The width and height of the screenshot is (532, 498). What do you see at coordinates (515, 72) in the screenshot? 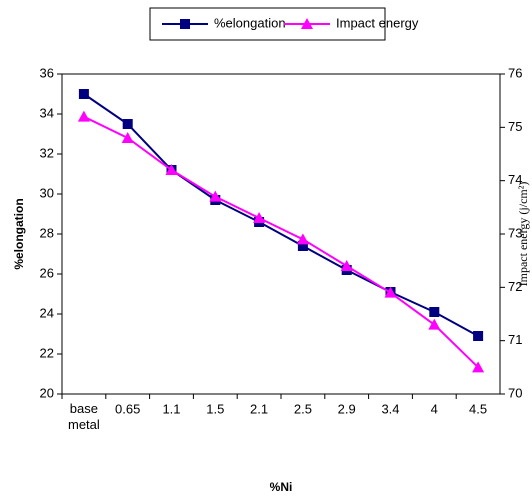
I see `y2-tick-label: 76` at bounding box center [515, 72].